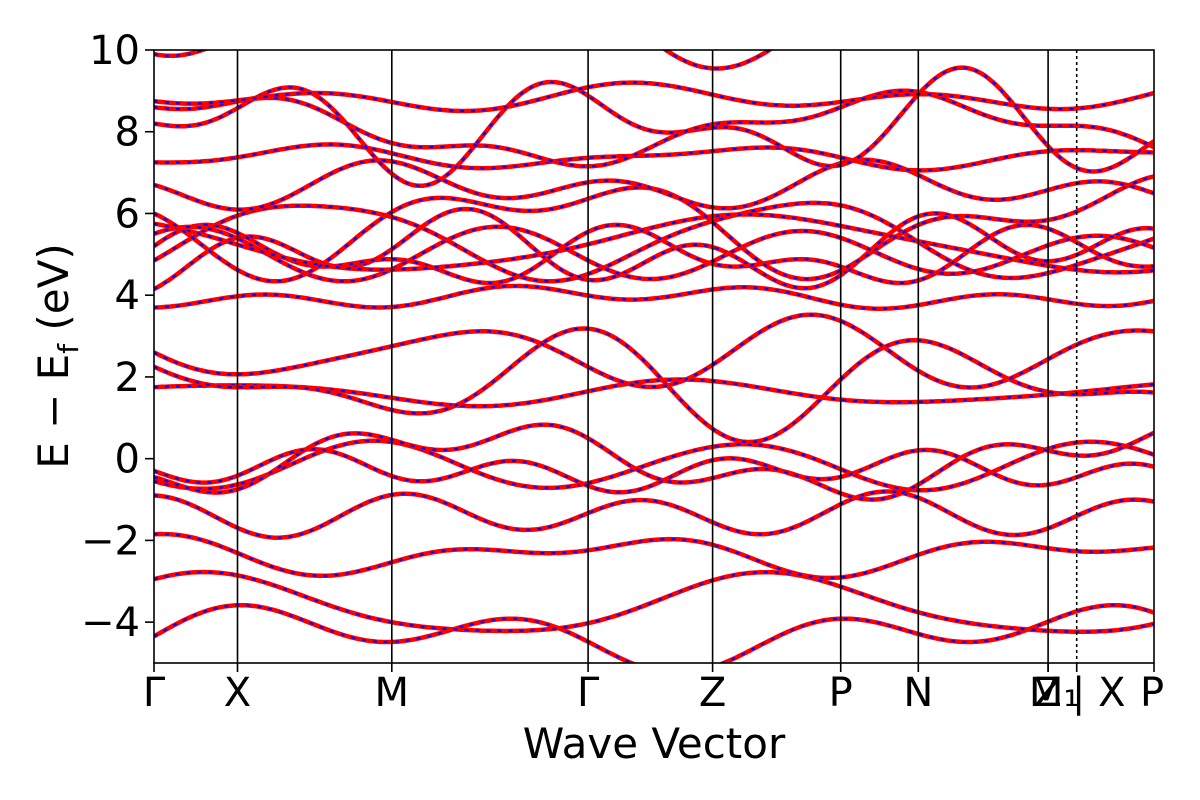  I want to click on x-tick-label: | X, so click(1099, 693).